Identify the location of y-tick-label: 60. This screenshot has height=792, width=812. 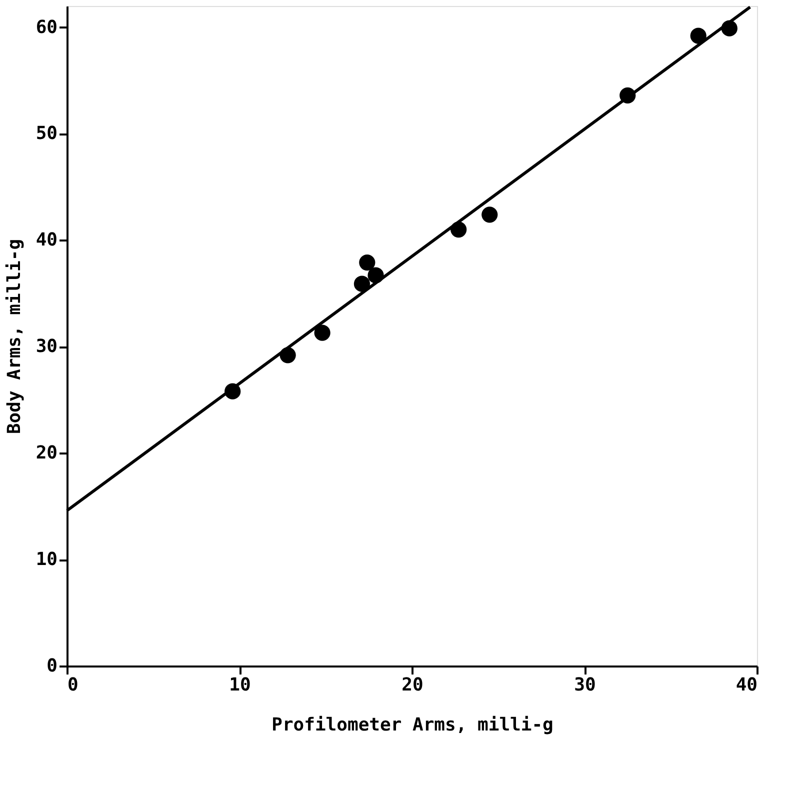
(47, 27).